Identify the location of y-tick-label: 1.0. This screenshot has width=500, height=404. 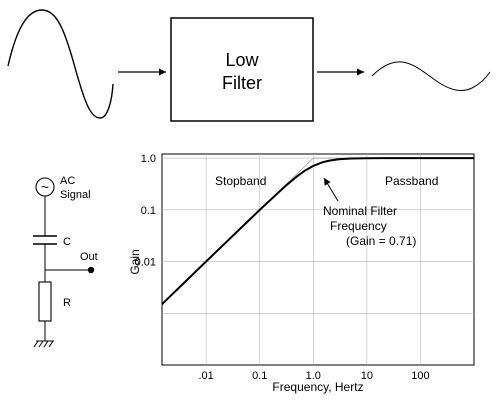
(148, 159).